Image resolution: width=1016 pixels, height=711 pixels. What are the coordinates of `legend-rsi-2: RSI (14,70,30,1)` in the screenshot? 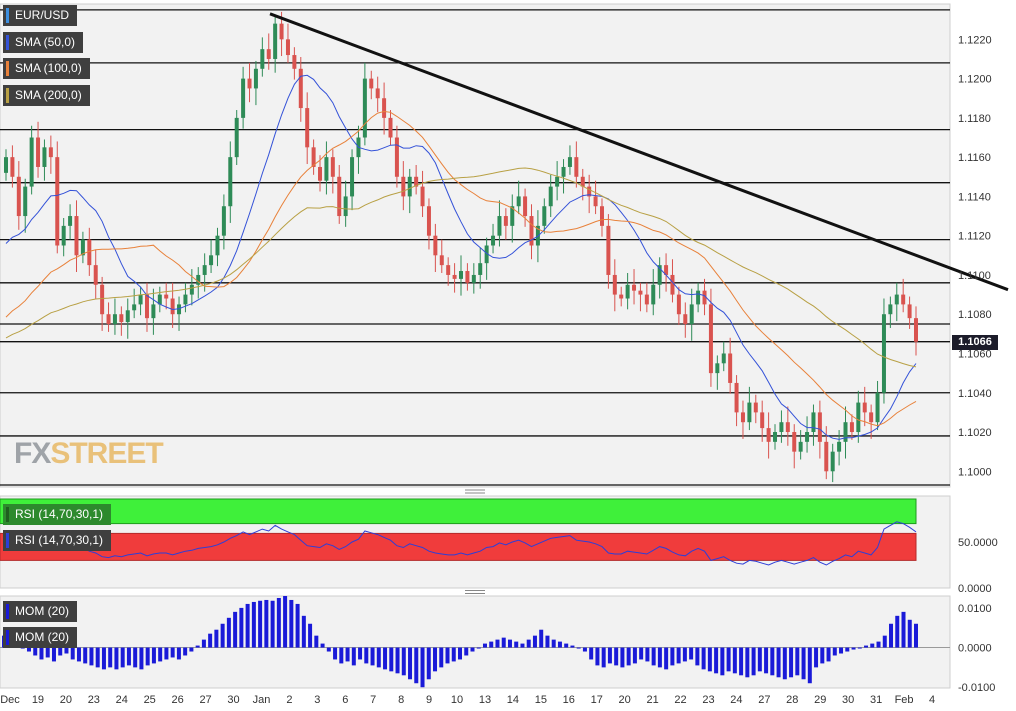 It's located at (57, 540).